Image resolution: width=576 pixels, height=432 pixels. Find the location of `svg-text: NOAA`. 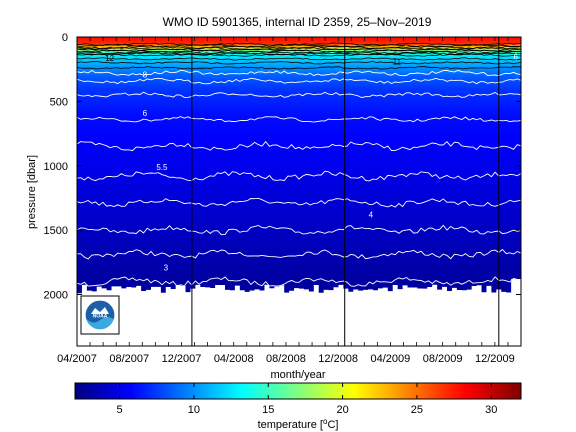

svg-text: NOAA is located at coordinates (100, 317).